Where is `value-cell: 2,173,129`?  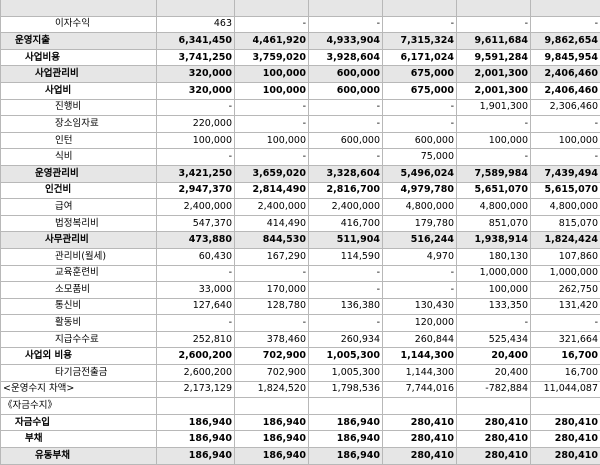
value-cell: 2,173,129 is located at coordinates (196, 389).